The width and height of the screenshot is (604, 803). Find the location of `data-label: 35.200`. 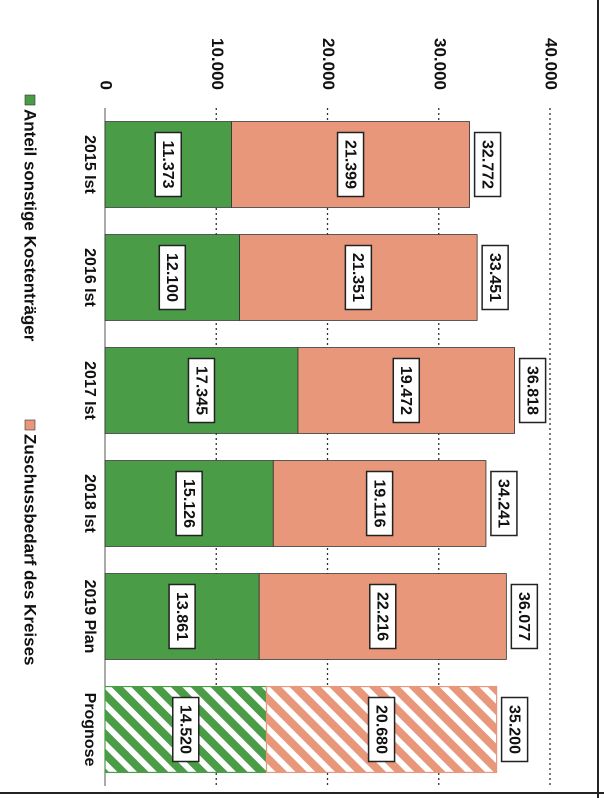

data-label: 35.200 is located at coordinates (513, 729).